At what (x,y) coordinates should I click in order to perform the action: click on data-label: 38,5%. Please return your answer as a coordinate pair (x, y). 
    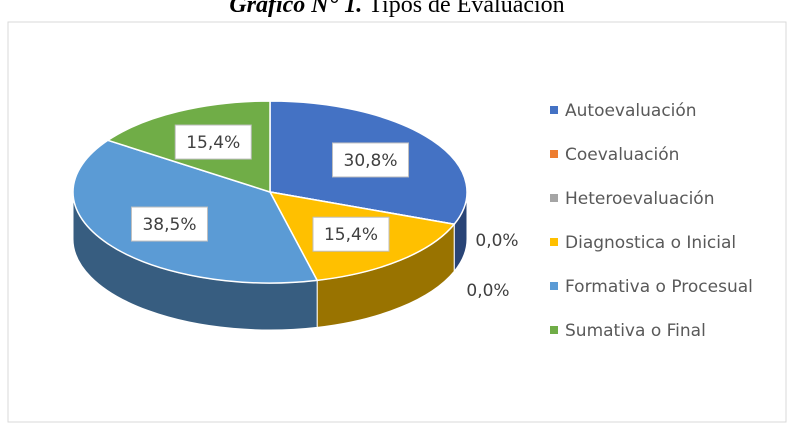
    Looking at the image, I should click on (169, 225).